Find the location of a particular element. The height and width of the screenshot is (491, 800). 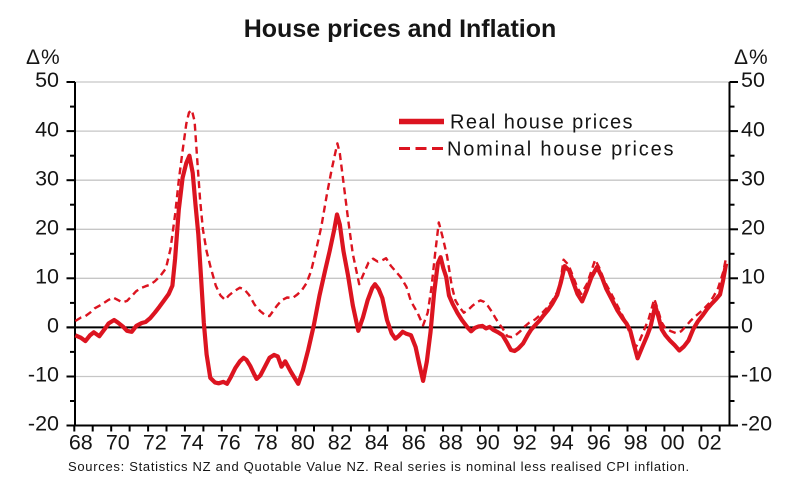

svg-text: Nominal house prices is located at coordinates (561, 150).